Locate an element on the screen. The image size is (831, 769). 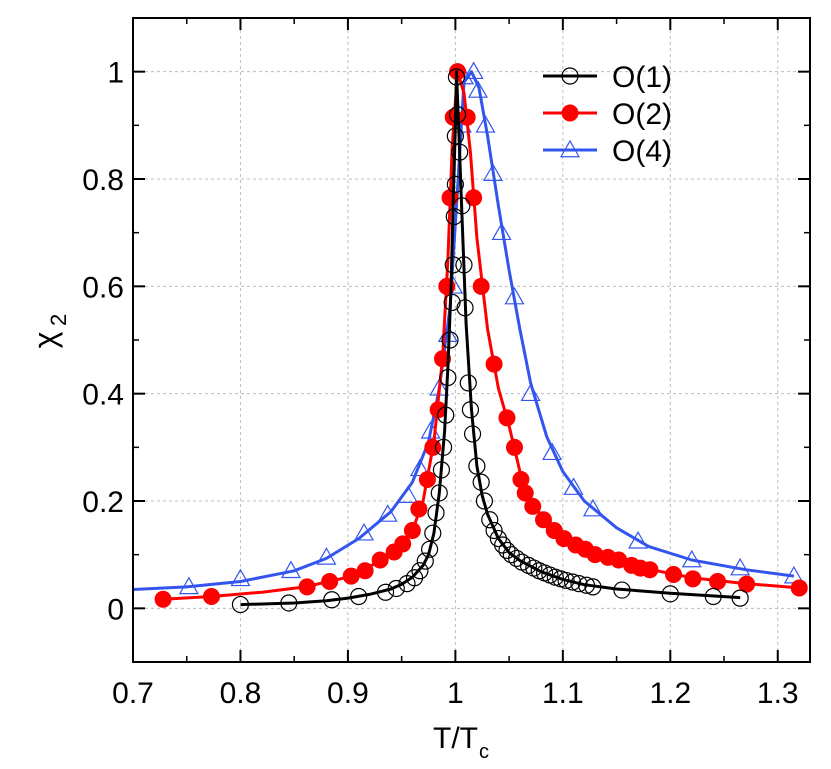
y-tick-label: 0.4 is located at coordinates (103, 395).